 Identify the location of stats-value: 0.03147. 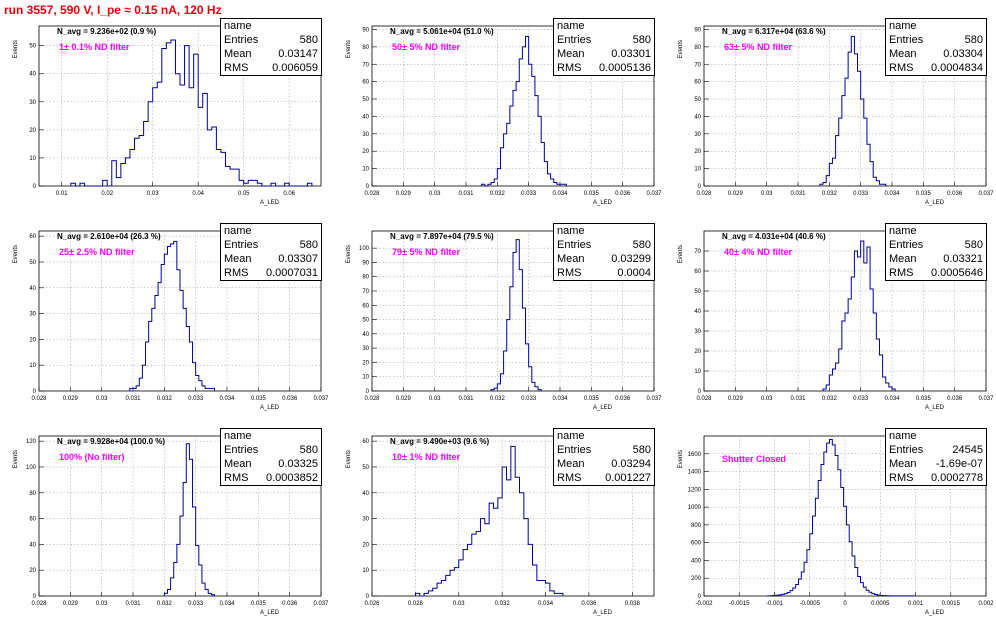
(298, 54).